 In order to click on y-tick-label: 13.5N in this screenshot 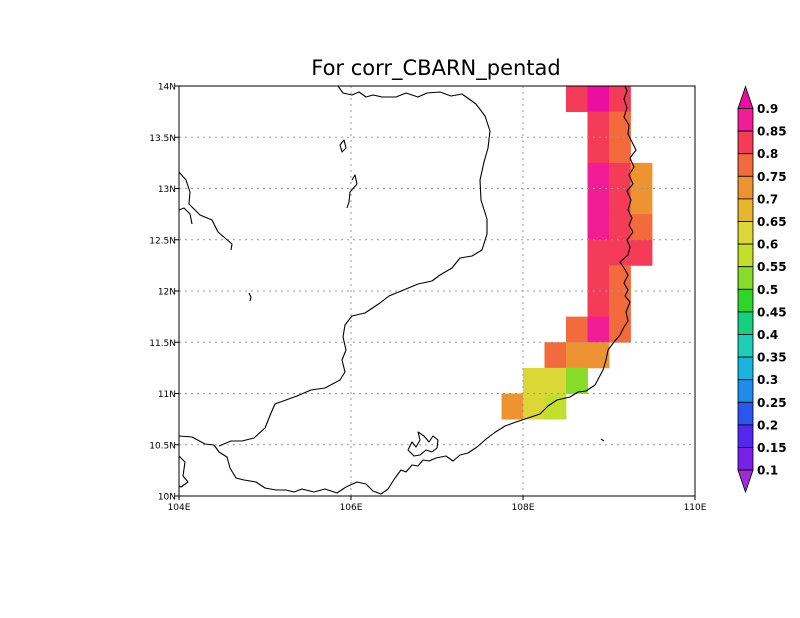, I will do `click(162, 139)`.